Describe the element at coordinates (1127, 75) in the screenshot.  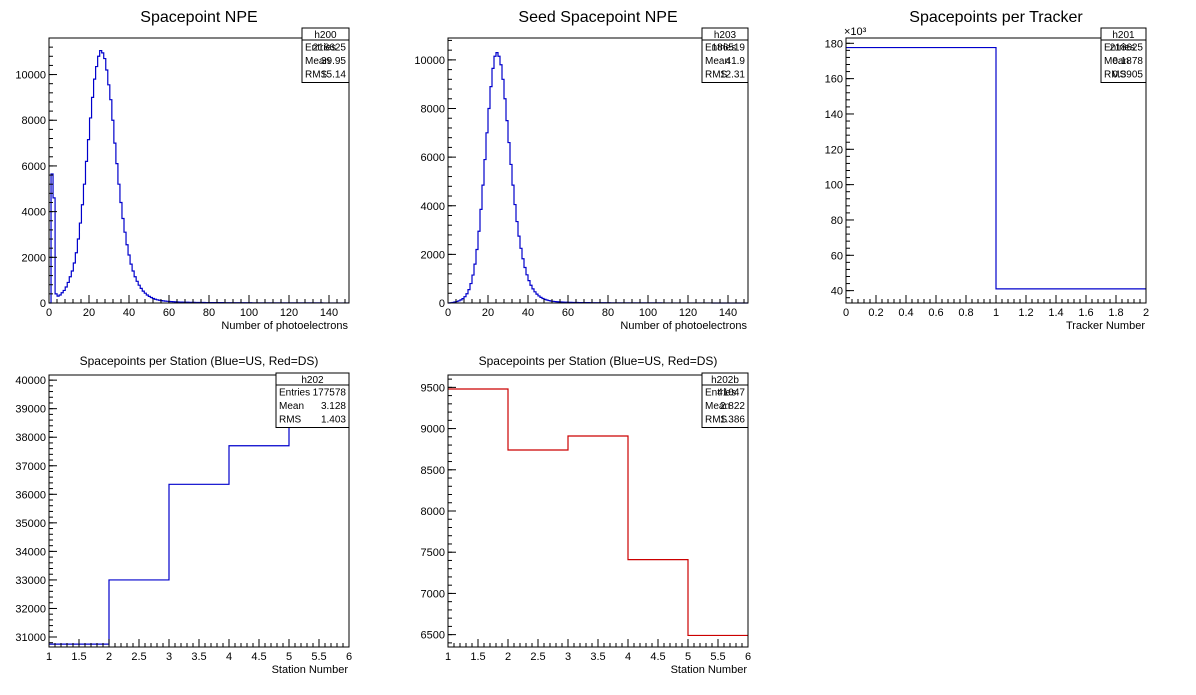
I see `stats-value: 0.3905` at that location.